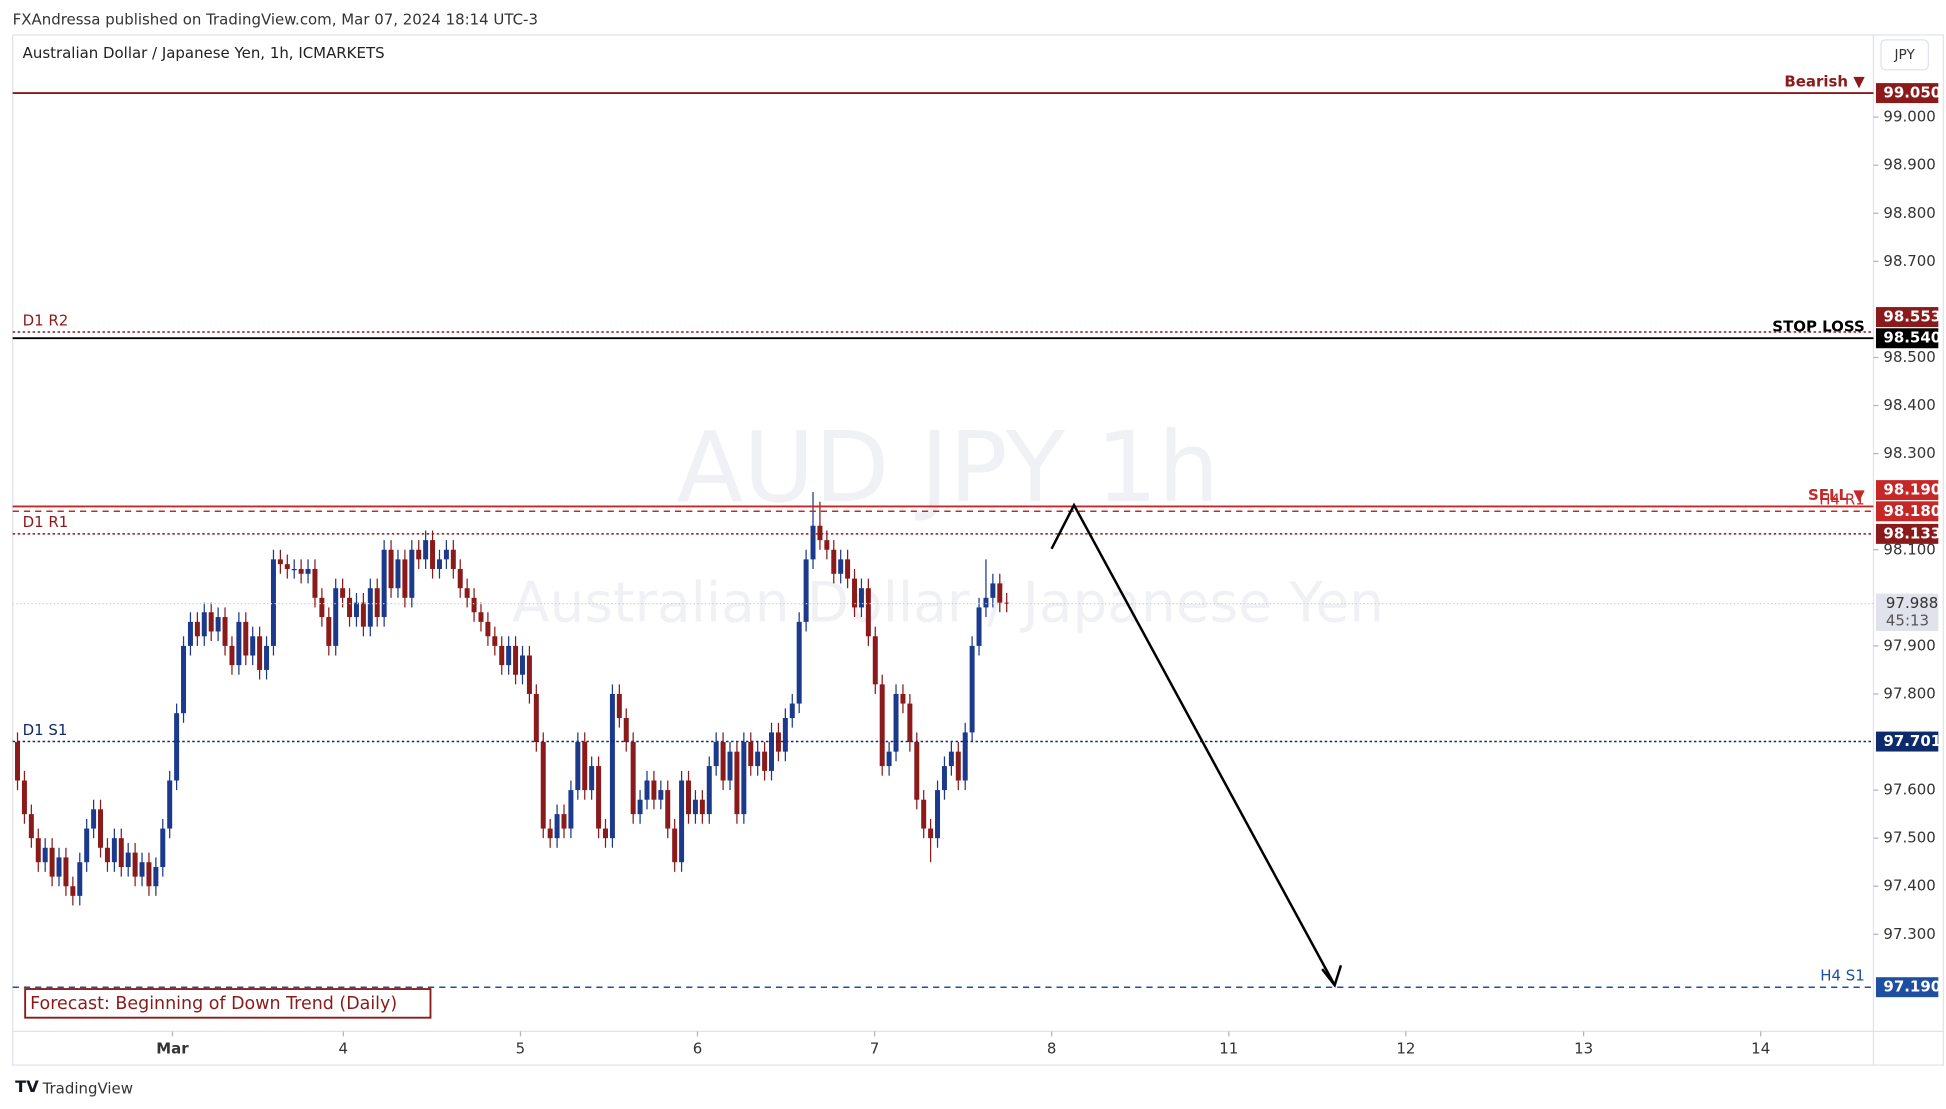  What do you see at coordinates (1912, 93) in the screenshot?
I see `level-tag-label: 99.050` at bounding box center [1912, 93].